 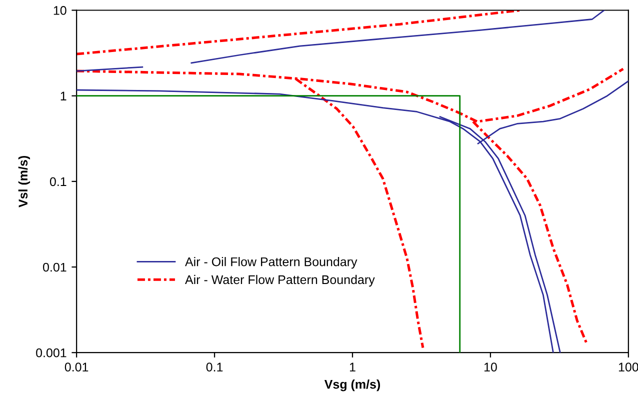 What do you see at coordinates (490, 367) in the screenshot?
I see `x-tick-label: 10` at bounding box center [490, 367].